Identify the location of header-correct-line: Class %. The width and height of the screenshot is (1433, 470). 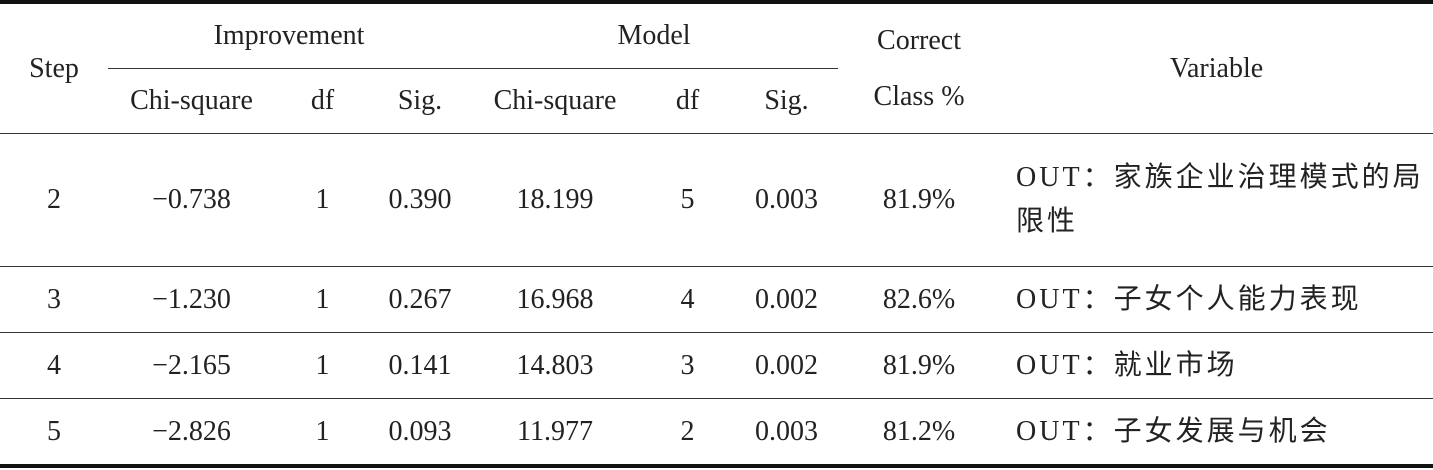
(919, 96).